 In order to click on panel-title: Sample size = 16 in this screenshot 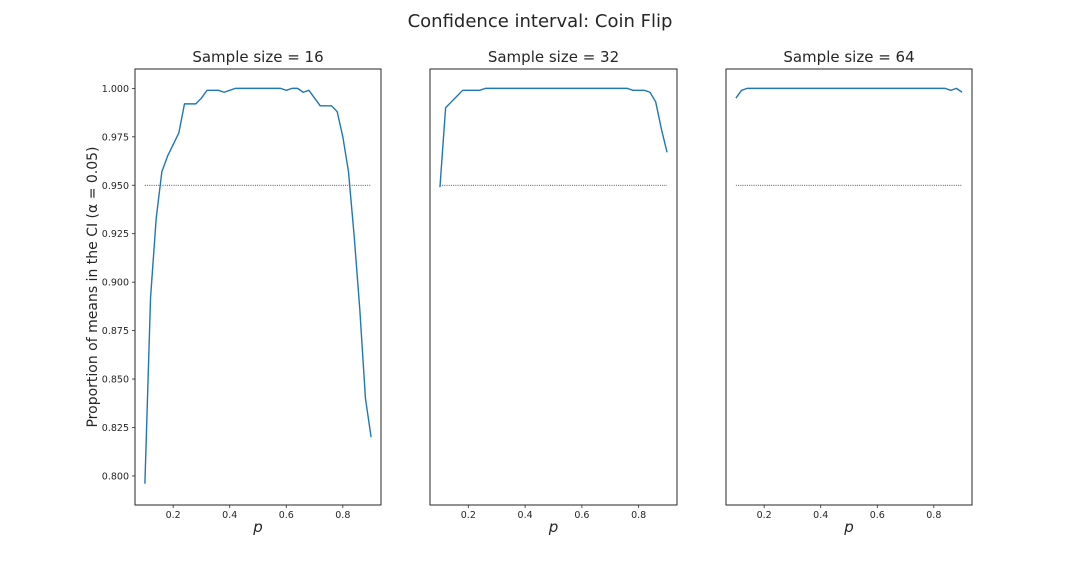, I will do `click(257, 57)`.